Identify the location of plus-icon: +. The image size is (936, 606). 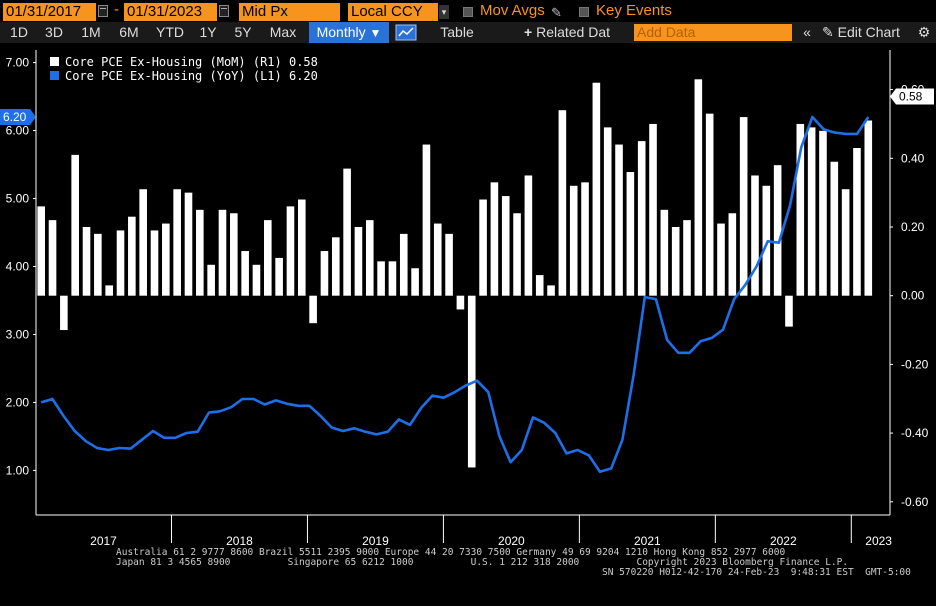
(530, 32).